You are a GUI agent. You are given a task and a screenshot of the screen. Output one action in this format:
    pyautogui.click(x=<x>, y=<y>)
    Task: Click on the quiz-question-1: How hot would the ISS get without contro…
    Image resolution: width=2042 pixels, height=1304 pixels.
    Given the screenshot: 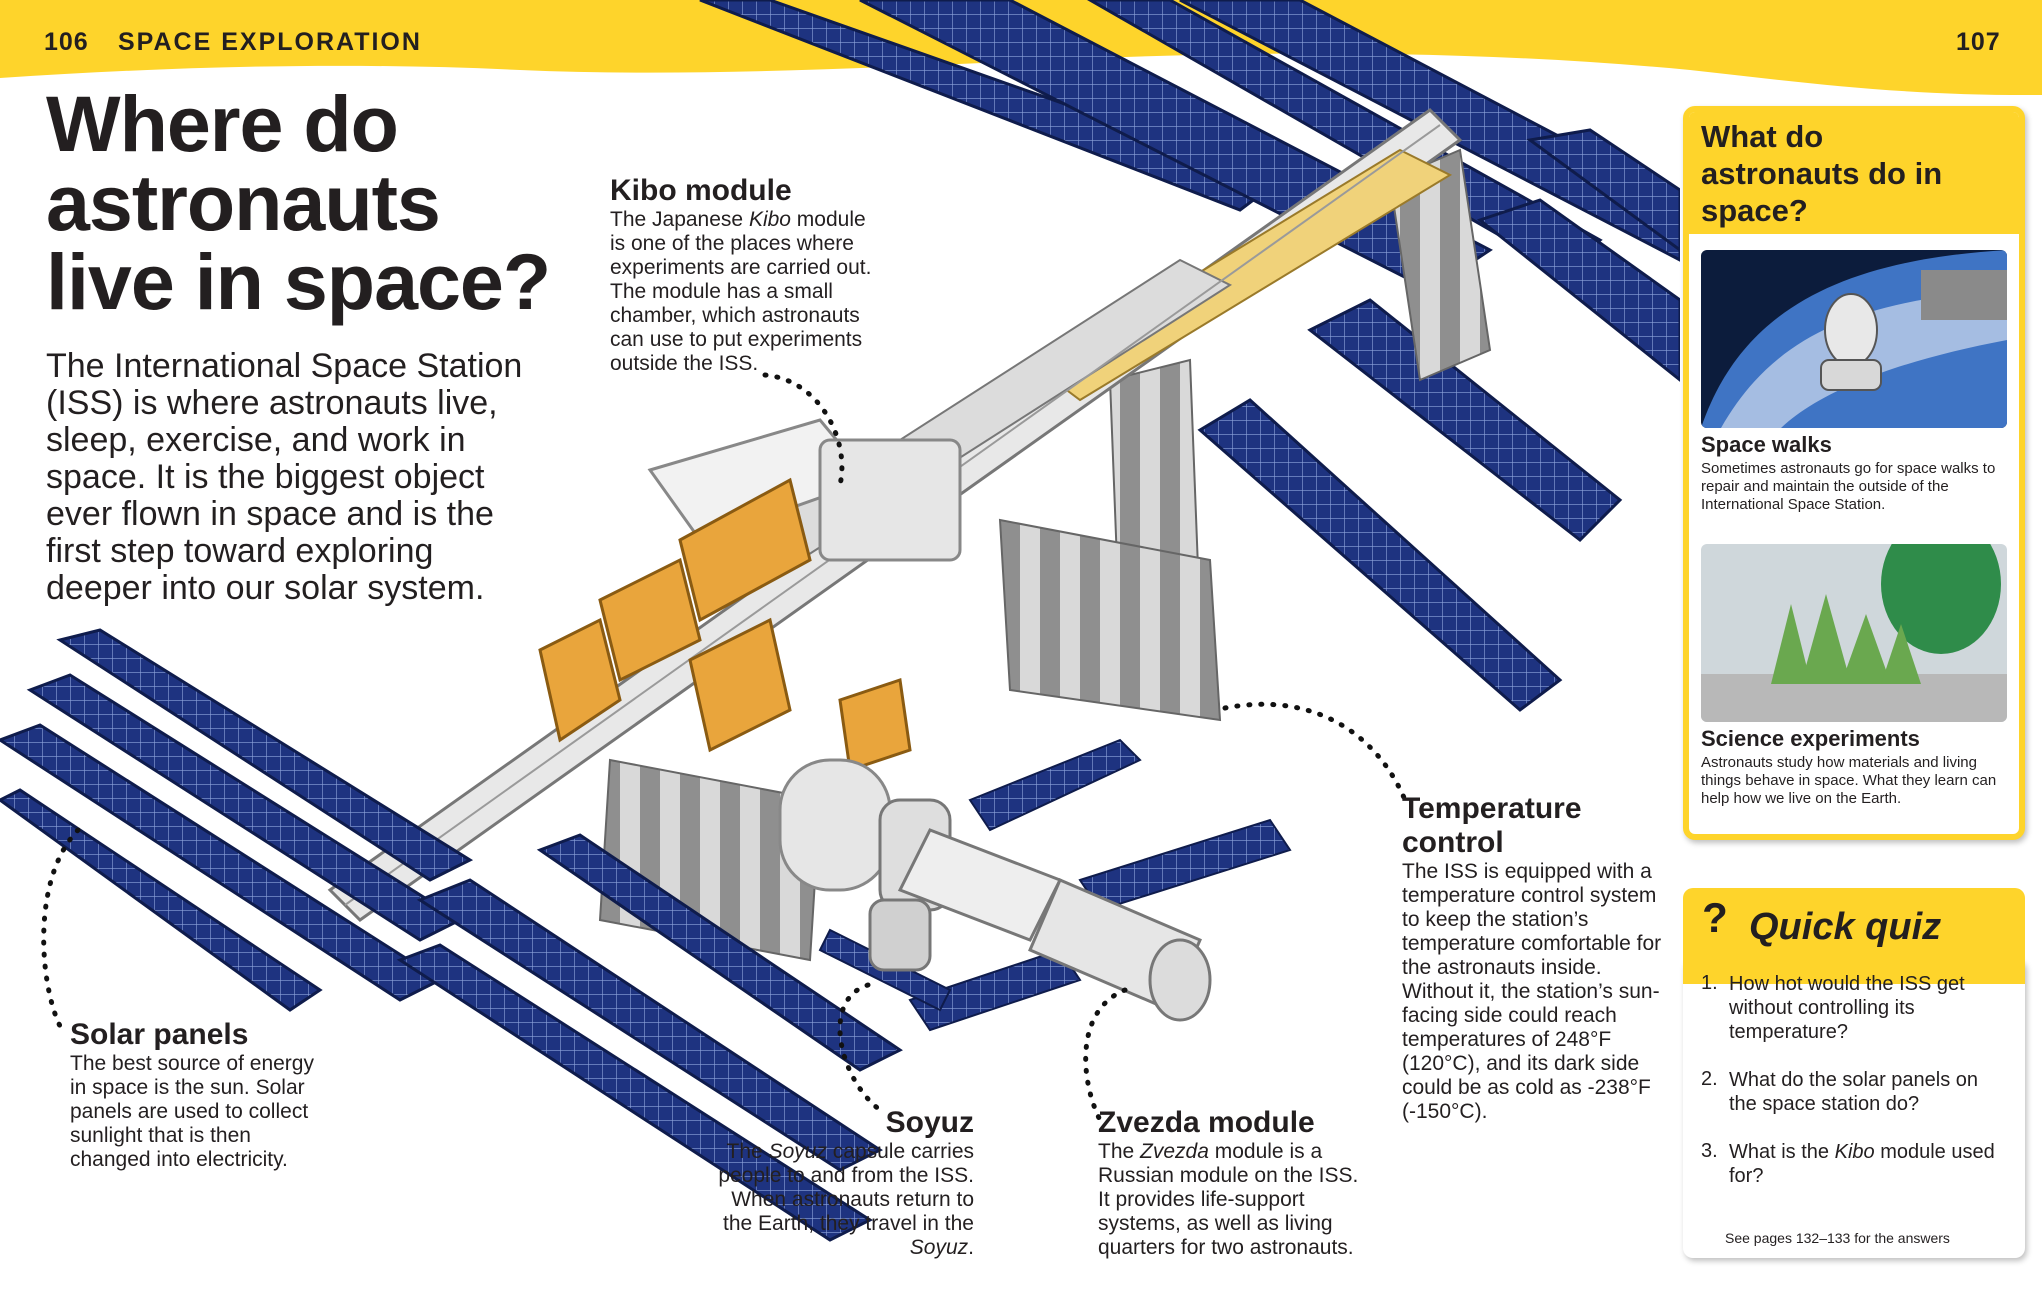 What is the action you would take?
    pyautogui.click(x=1847, y=1008)
    